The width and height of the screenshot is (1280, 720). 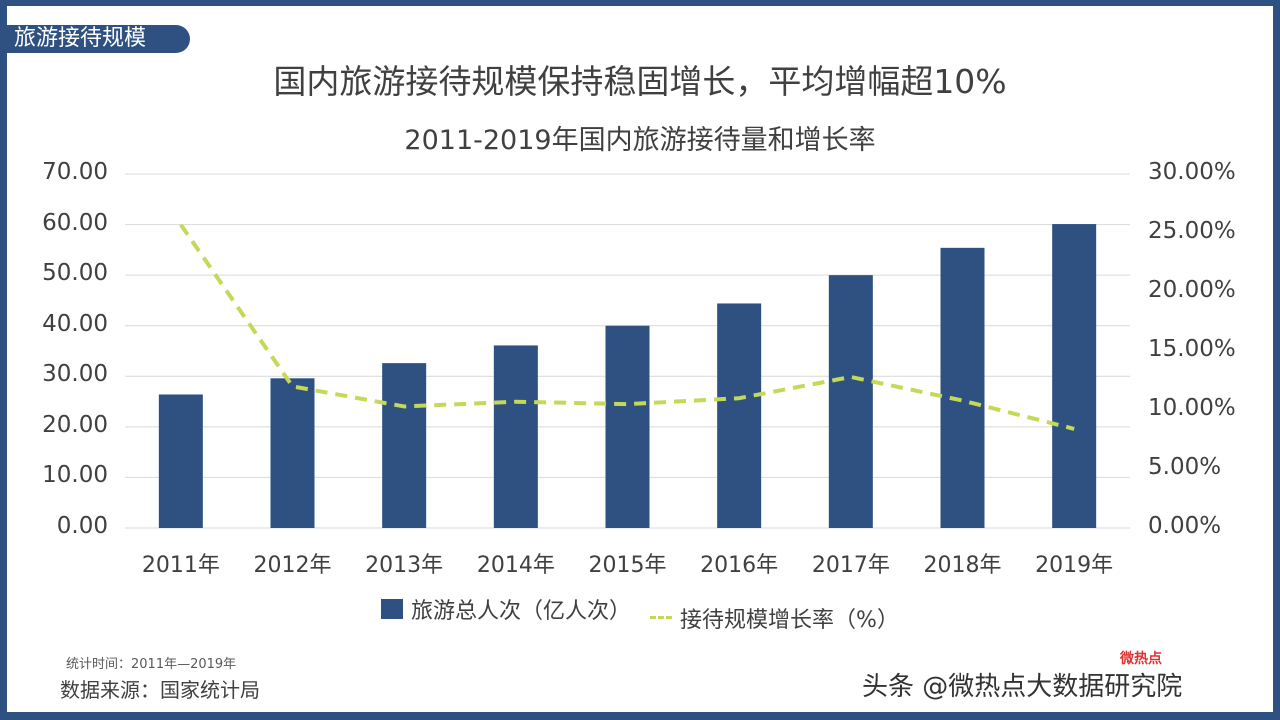 What do you see at coordinates (75, 172) in the screenshot?
I see `left-axis-tick: 70.00` at bounding box center [75, 172].